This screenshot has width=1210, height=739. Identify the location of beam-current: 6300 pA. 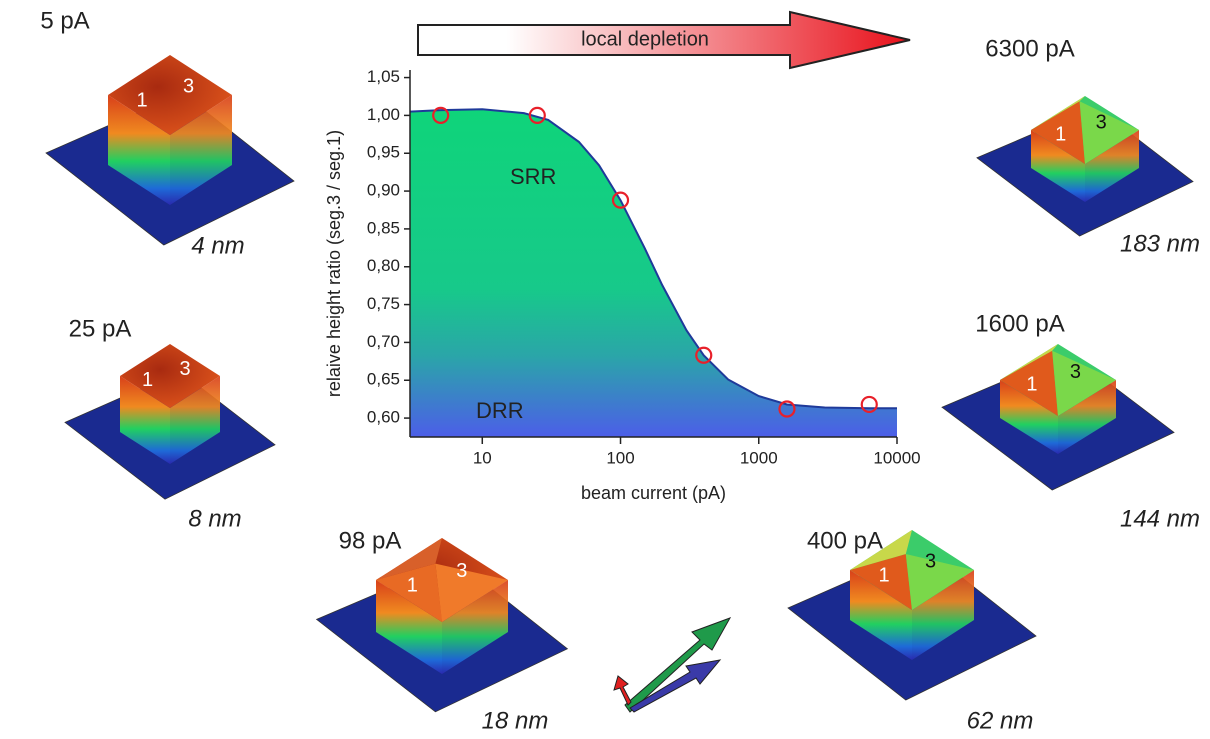
(1029, 48).